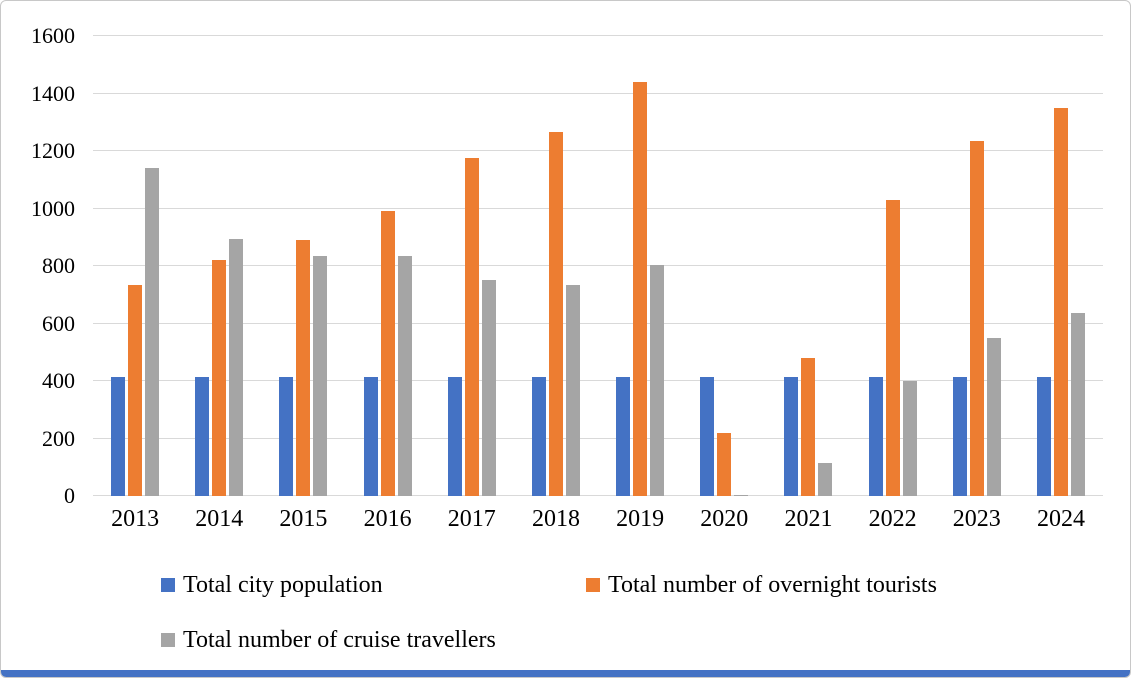  I want to click on x-axis-tick-label: 2013, so click(135, 519).